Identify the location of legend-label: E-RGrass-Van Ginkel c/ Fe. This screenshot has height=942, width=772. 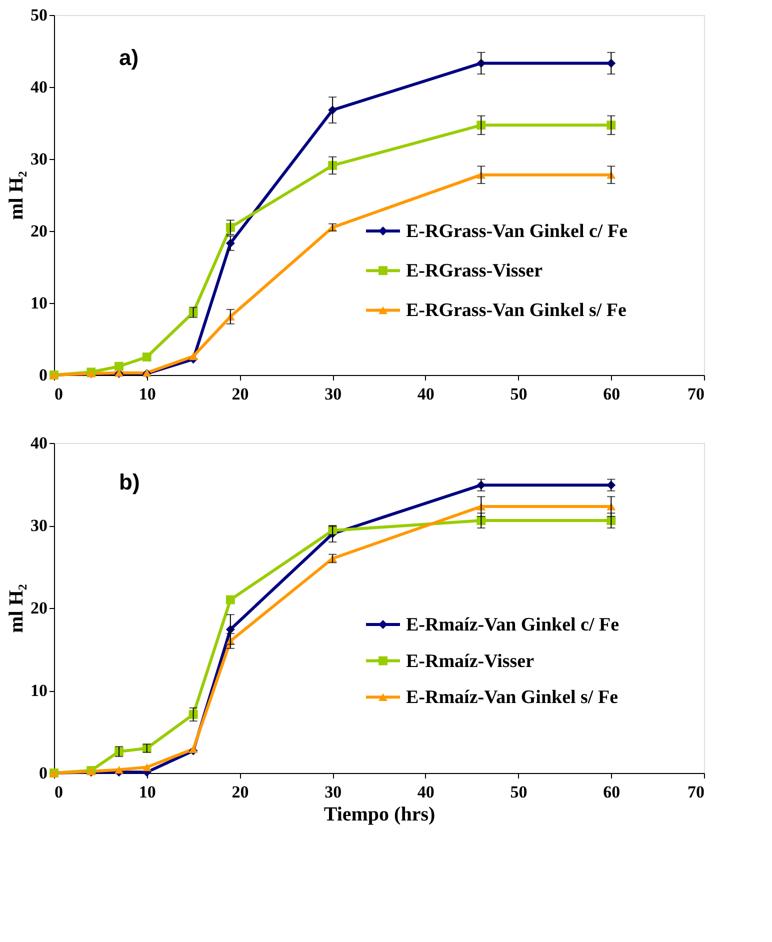
(517, 231).